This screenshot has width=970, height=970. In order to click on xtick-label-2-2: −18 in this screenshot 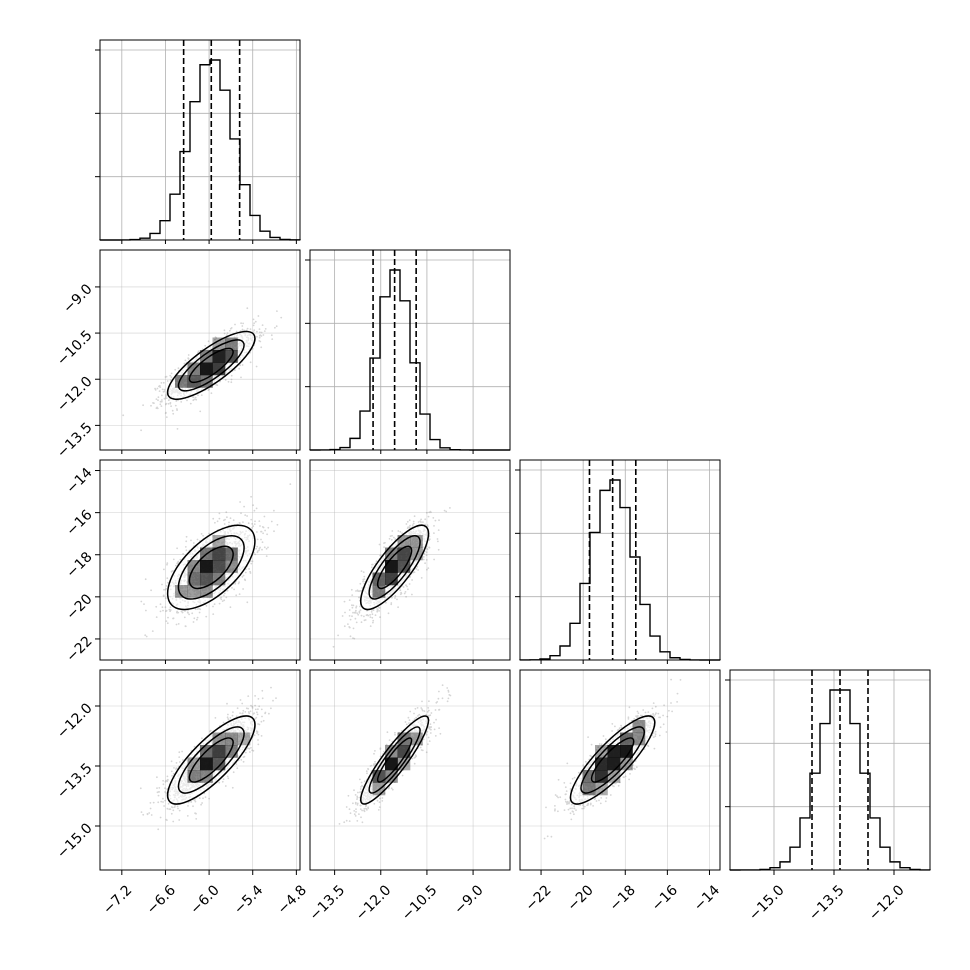, I will do `click(623, 898)`.